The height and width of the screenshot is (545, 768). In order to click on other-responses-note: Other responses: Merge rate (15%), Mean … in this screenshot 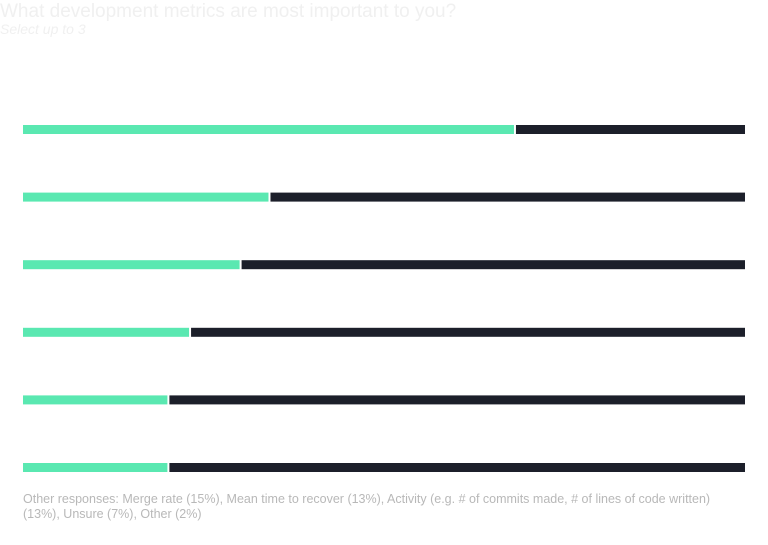, I will do `click(367, 506)`.